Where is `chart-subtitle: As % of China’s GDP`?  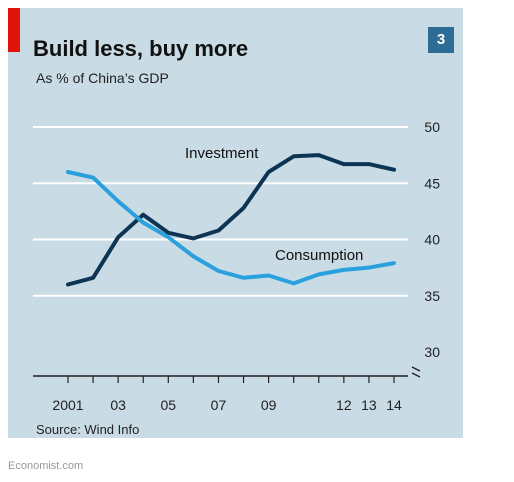 chart-subtitle: As % of China’s GDP is located at coordinates (102, 78).